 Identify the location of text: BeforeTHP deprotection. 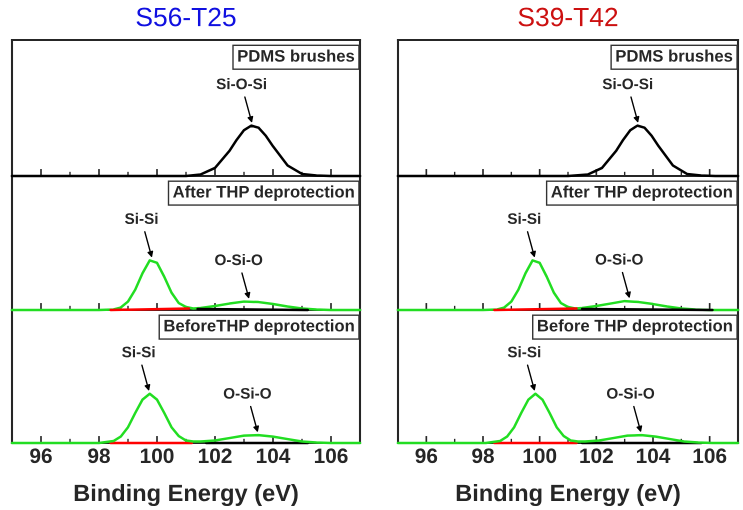
(259, 327).